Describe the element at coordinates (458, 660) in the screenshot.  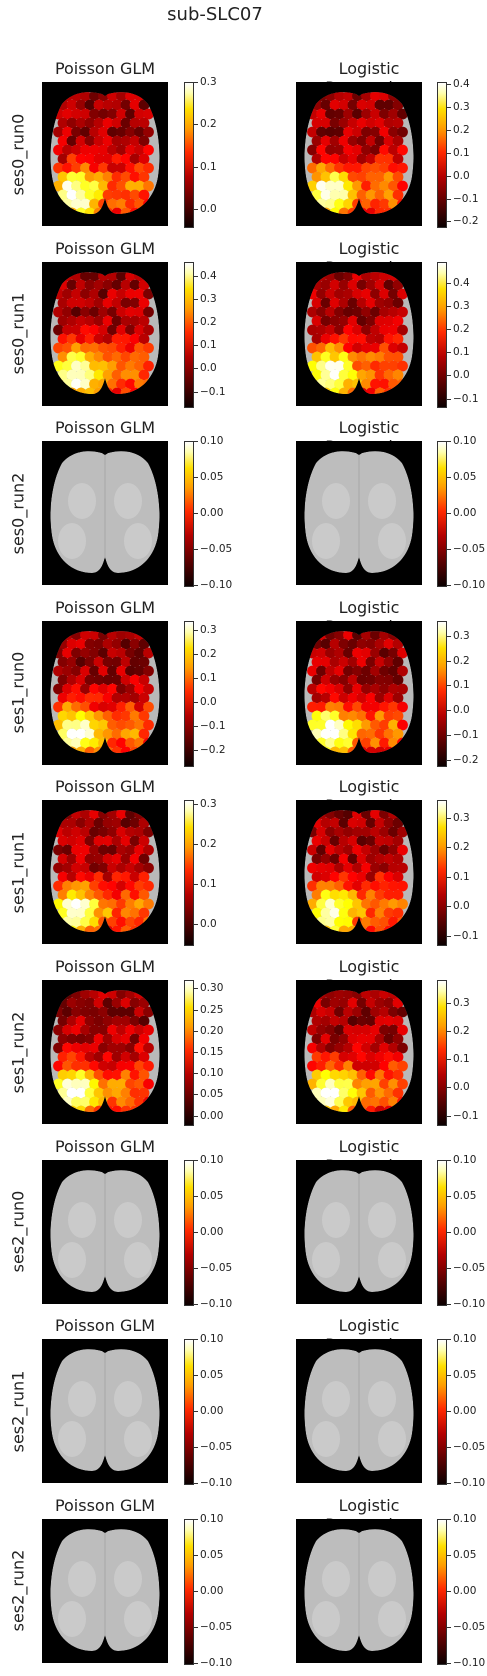
I see `colorbar-tick-label: 0.2` at that location.